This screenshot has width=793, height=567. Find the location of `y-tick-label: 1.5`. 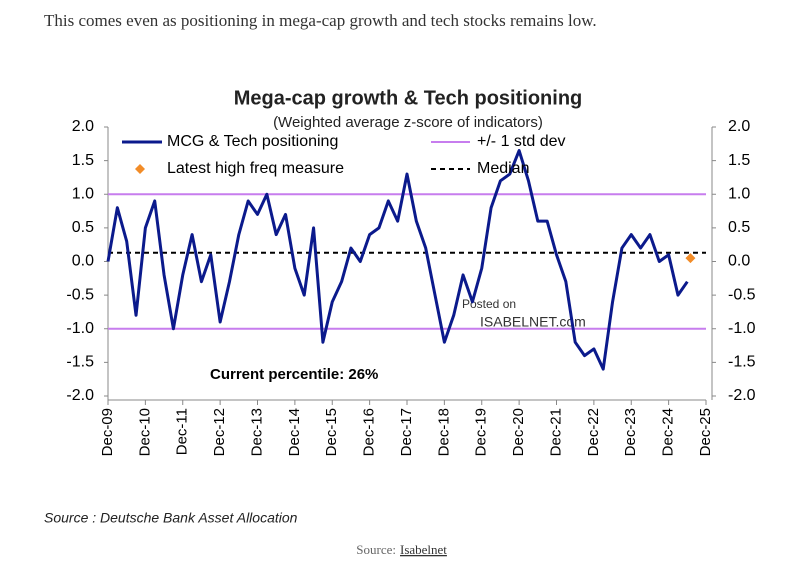

y-tick-label: 1.5 is located at coordinates (83, 160).